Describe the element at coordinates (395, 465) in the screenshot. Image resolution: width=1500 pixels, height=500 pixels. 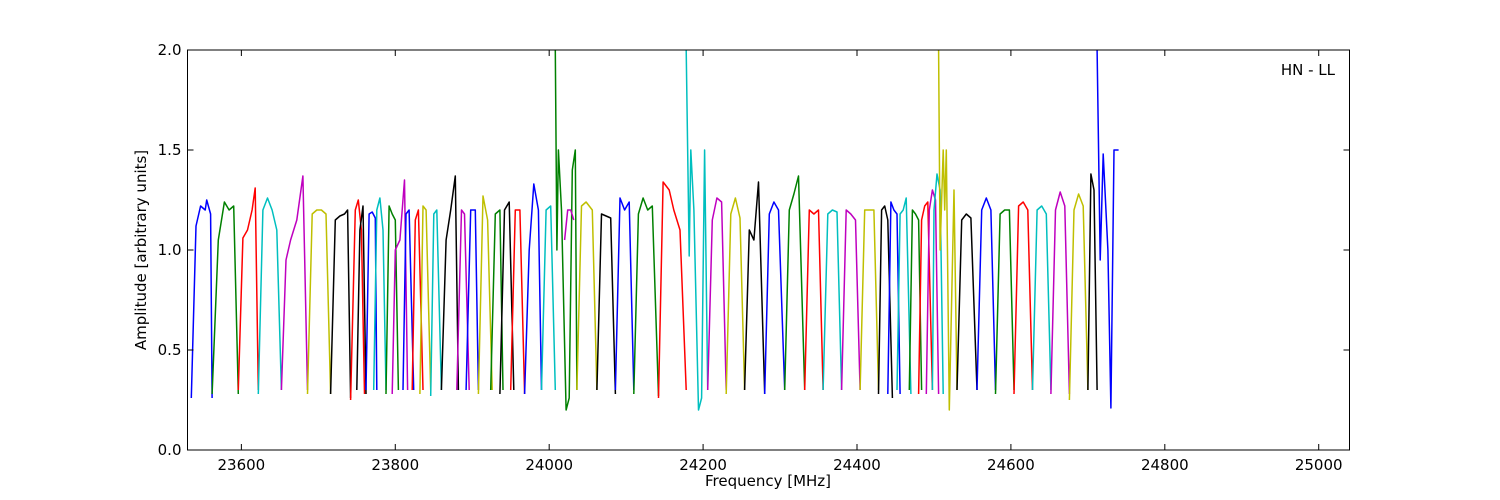
I see `x-tick-label: 23800` at that location.